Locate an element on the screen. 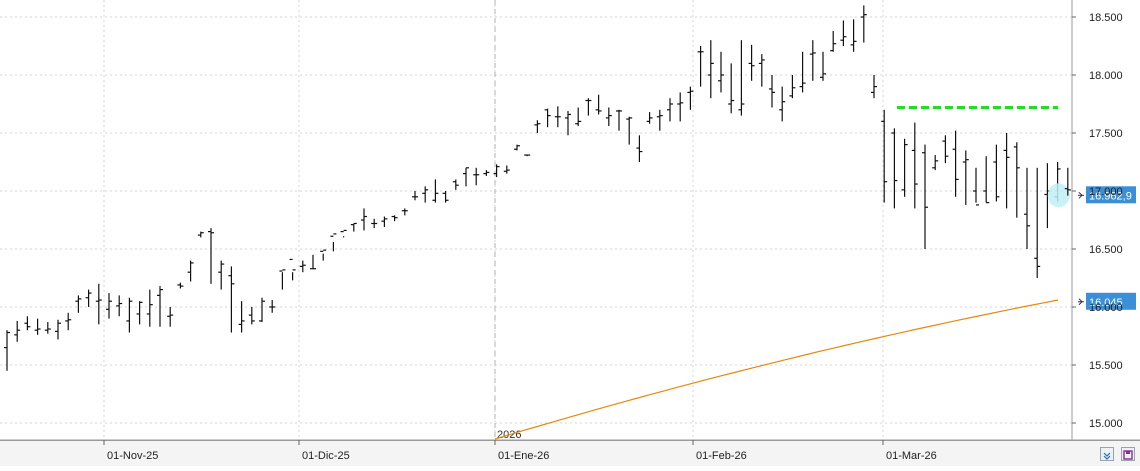 The image size is (1140, 471). moving-average-line is located at coordinates (776, 369).